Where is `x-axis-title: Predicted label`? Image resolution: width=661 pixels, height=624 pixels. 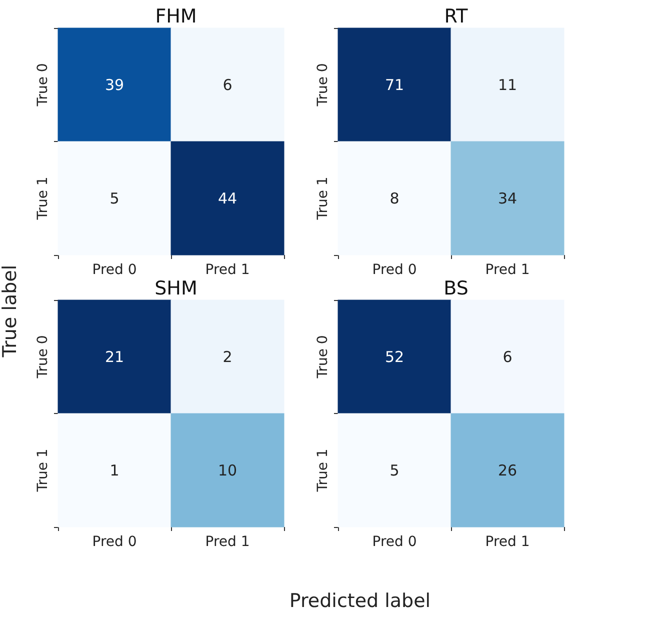
x-axis-title: Predicted label is located at coordinates (360, 601).